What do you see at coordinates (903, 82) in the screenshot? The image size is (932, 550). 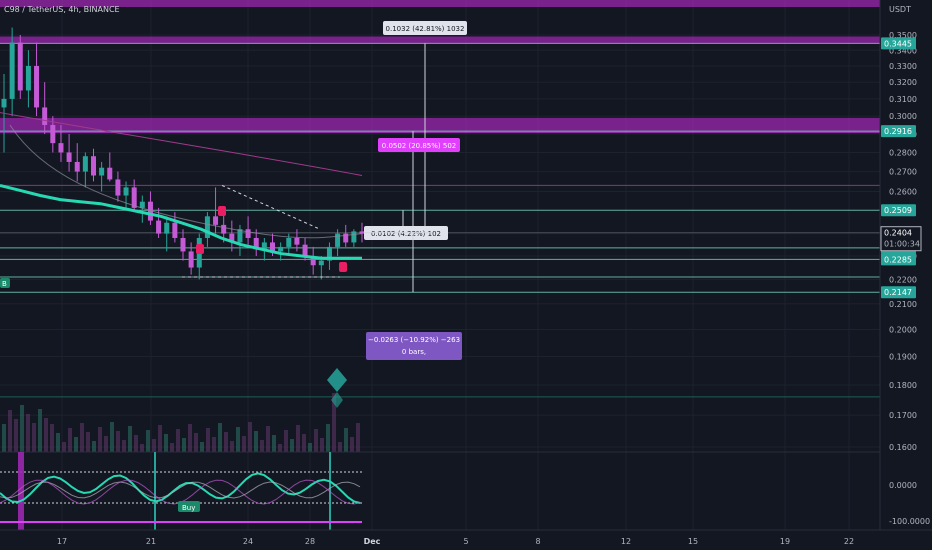 I see `price-tick-3: 0.3200` at bounding box center [903, 82].